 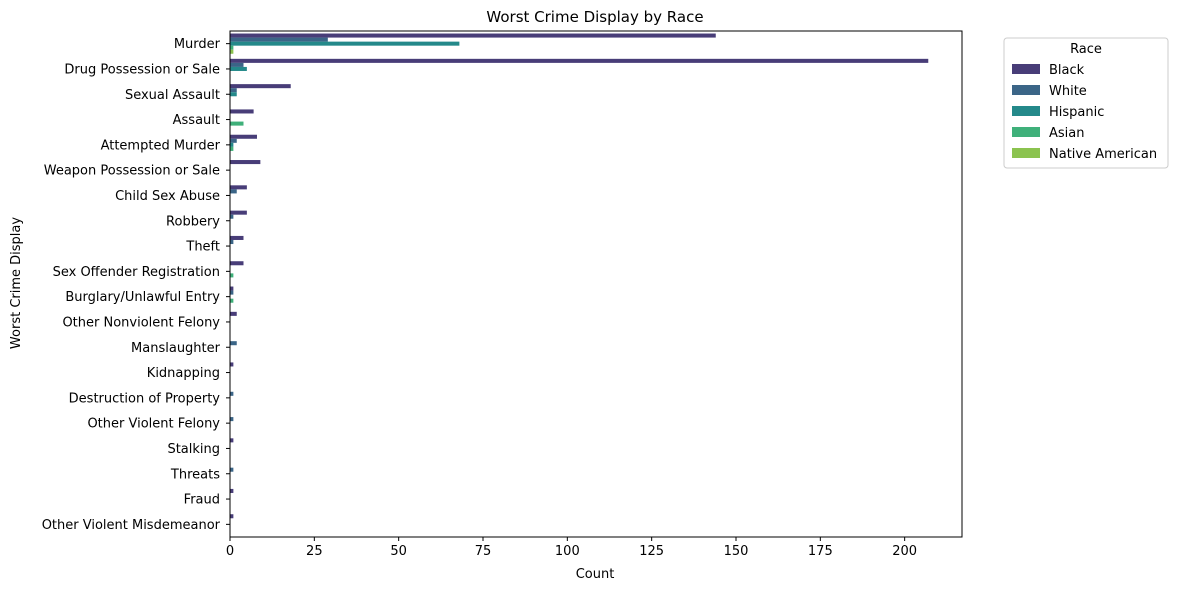 What do you see at coordinates (594, 17) in the screenshot?
I see `chart-title: Worst Crime Display by Race` at bounding box center [594, 17].